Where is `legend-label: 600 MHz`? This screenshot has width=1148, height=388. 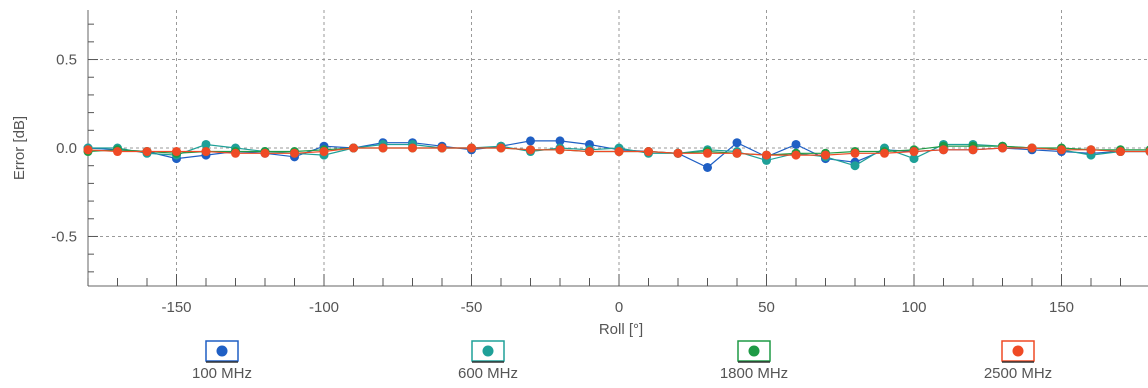 legend-label: 600 MHz is located at coordinates (488, 373).